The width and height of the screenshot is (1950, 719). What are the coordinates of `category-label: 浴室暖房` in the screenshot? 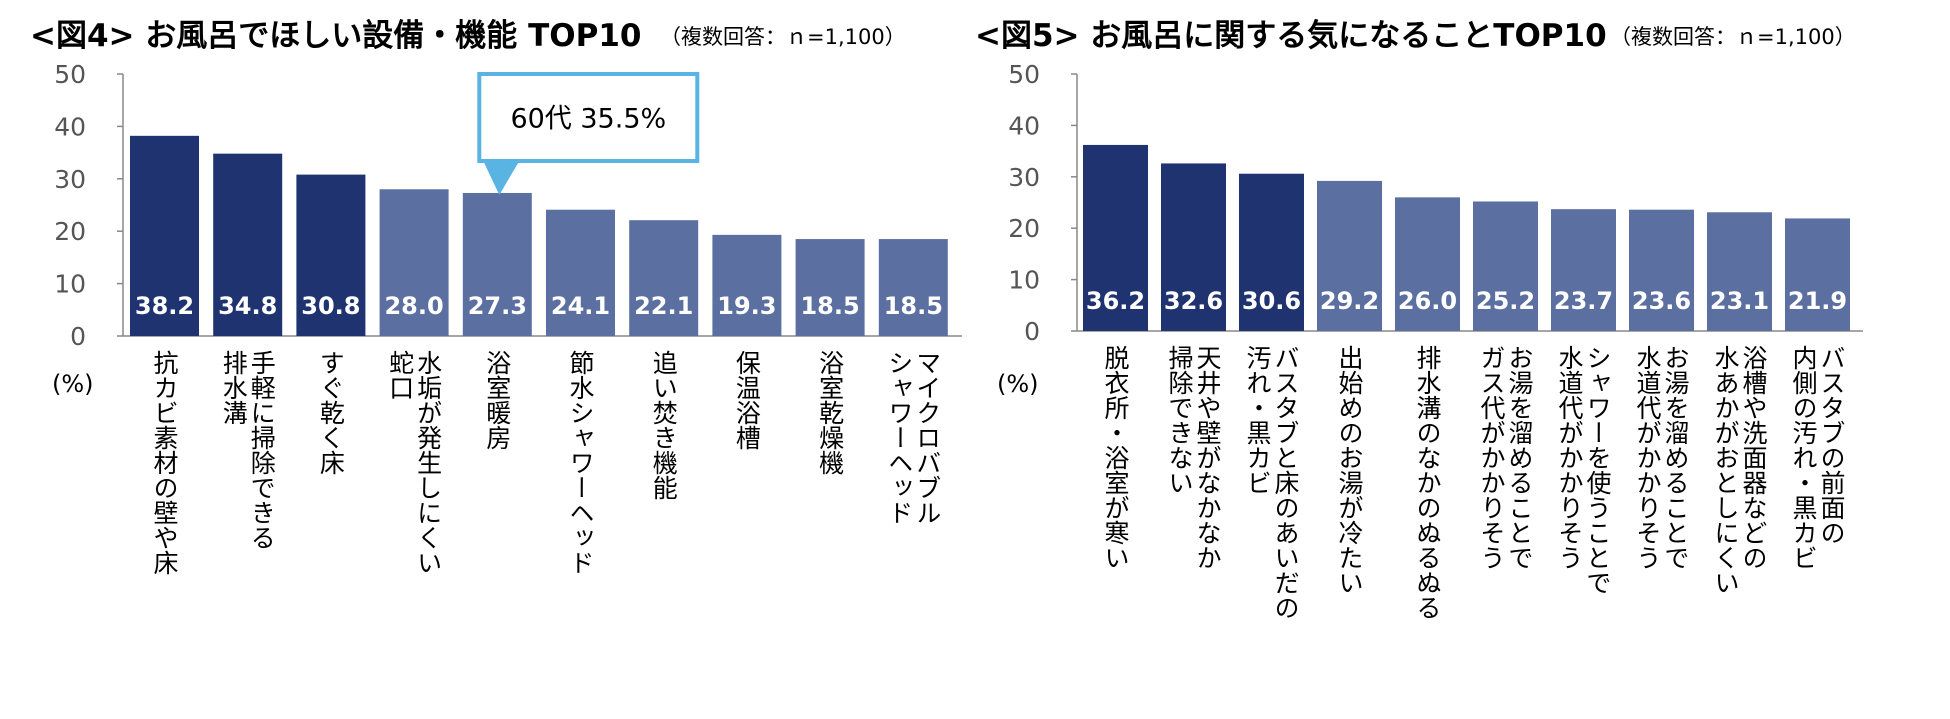 It's located at (497, 400).